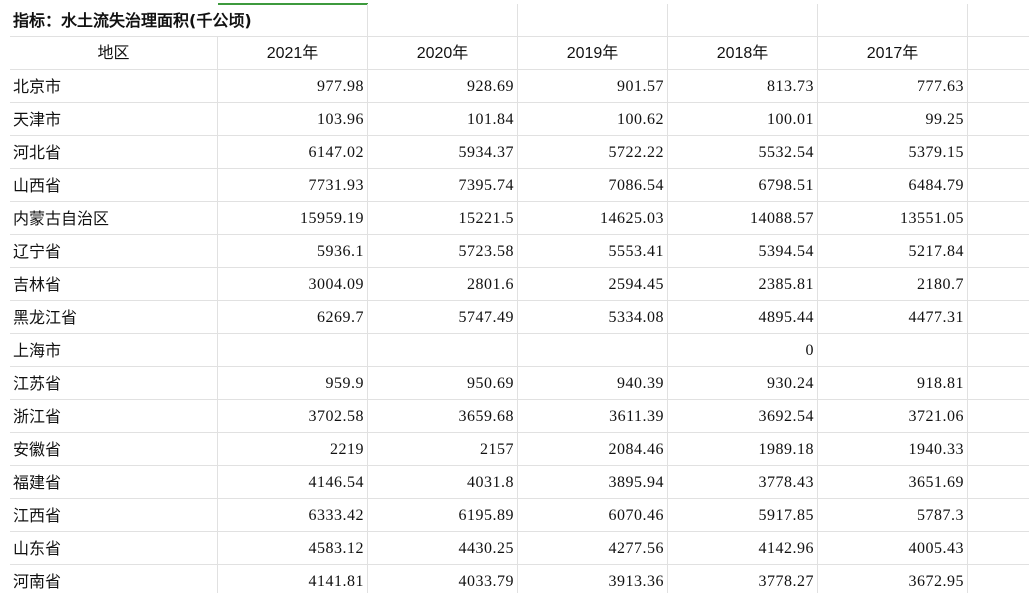  I want to click on value-cell: 103.96, so click(293, 119).